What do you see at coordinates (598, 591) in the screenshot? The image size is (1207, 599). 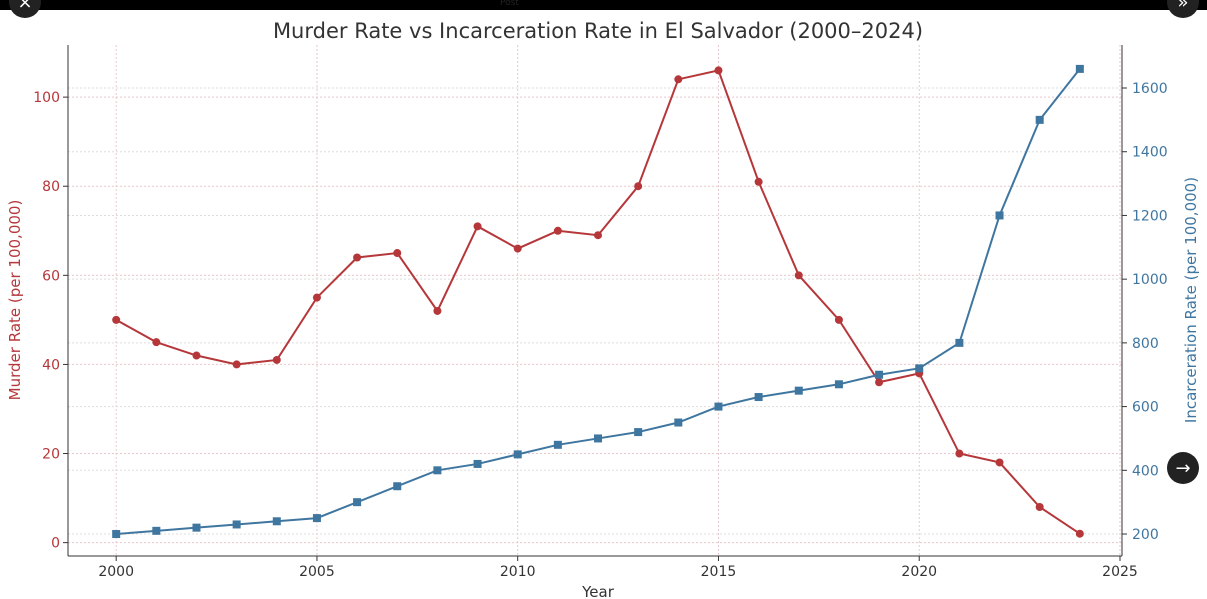 I see `x-axis-label: Year` at bounding box center [598, 591].